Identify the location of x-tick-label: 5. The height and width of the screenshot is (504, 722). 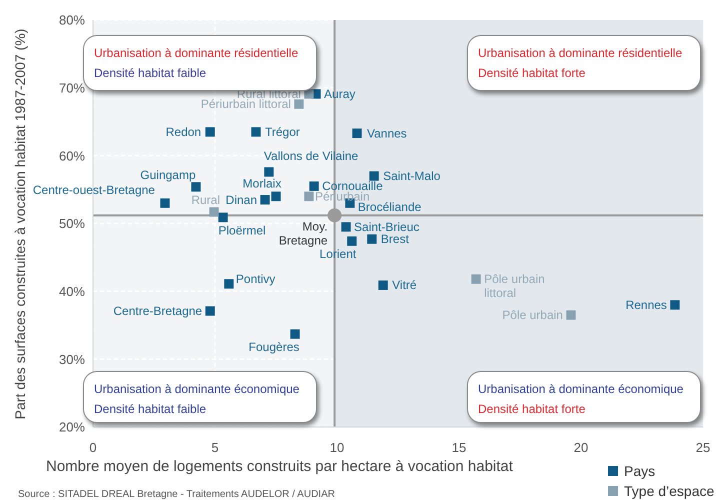
(215, 448).